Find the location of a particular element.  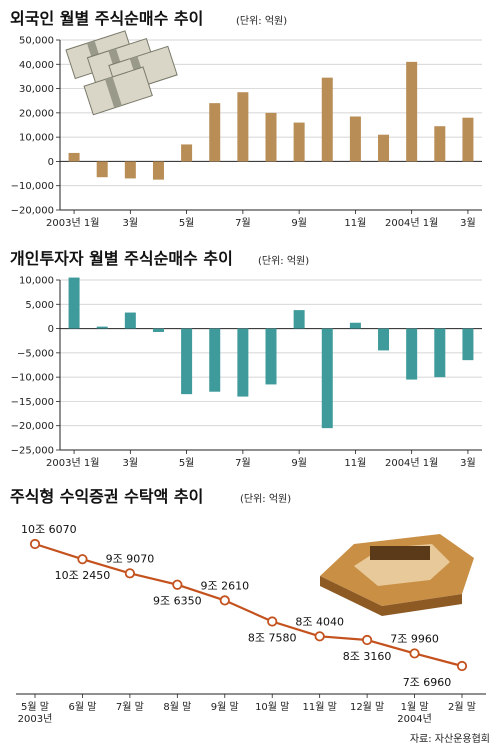

data-label: 8조 3160 is located at coordinates (367, 656).